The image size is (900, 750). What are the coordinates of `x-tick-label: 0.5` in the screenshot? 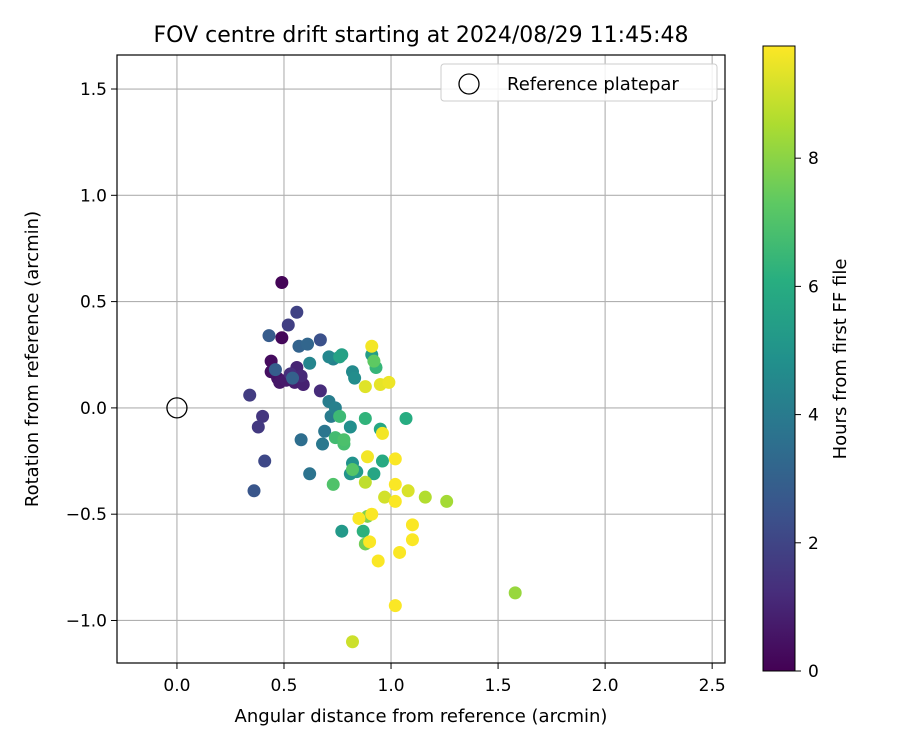 It's located at (283, 686).